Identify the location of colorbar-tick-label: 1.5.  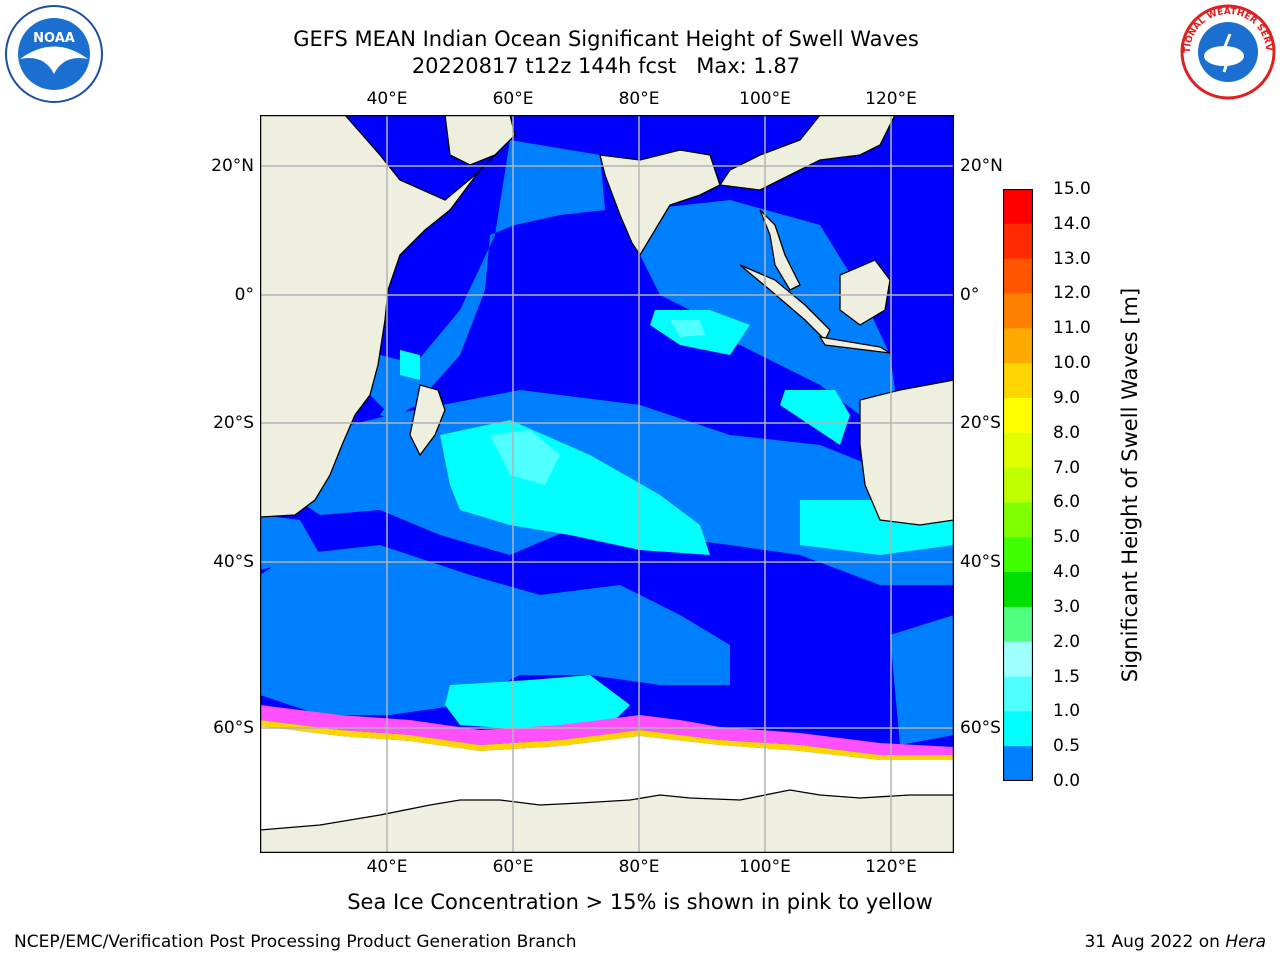
(1067, 676).